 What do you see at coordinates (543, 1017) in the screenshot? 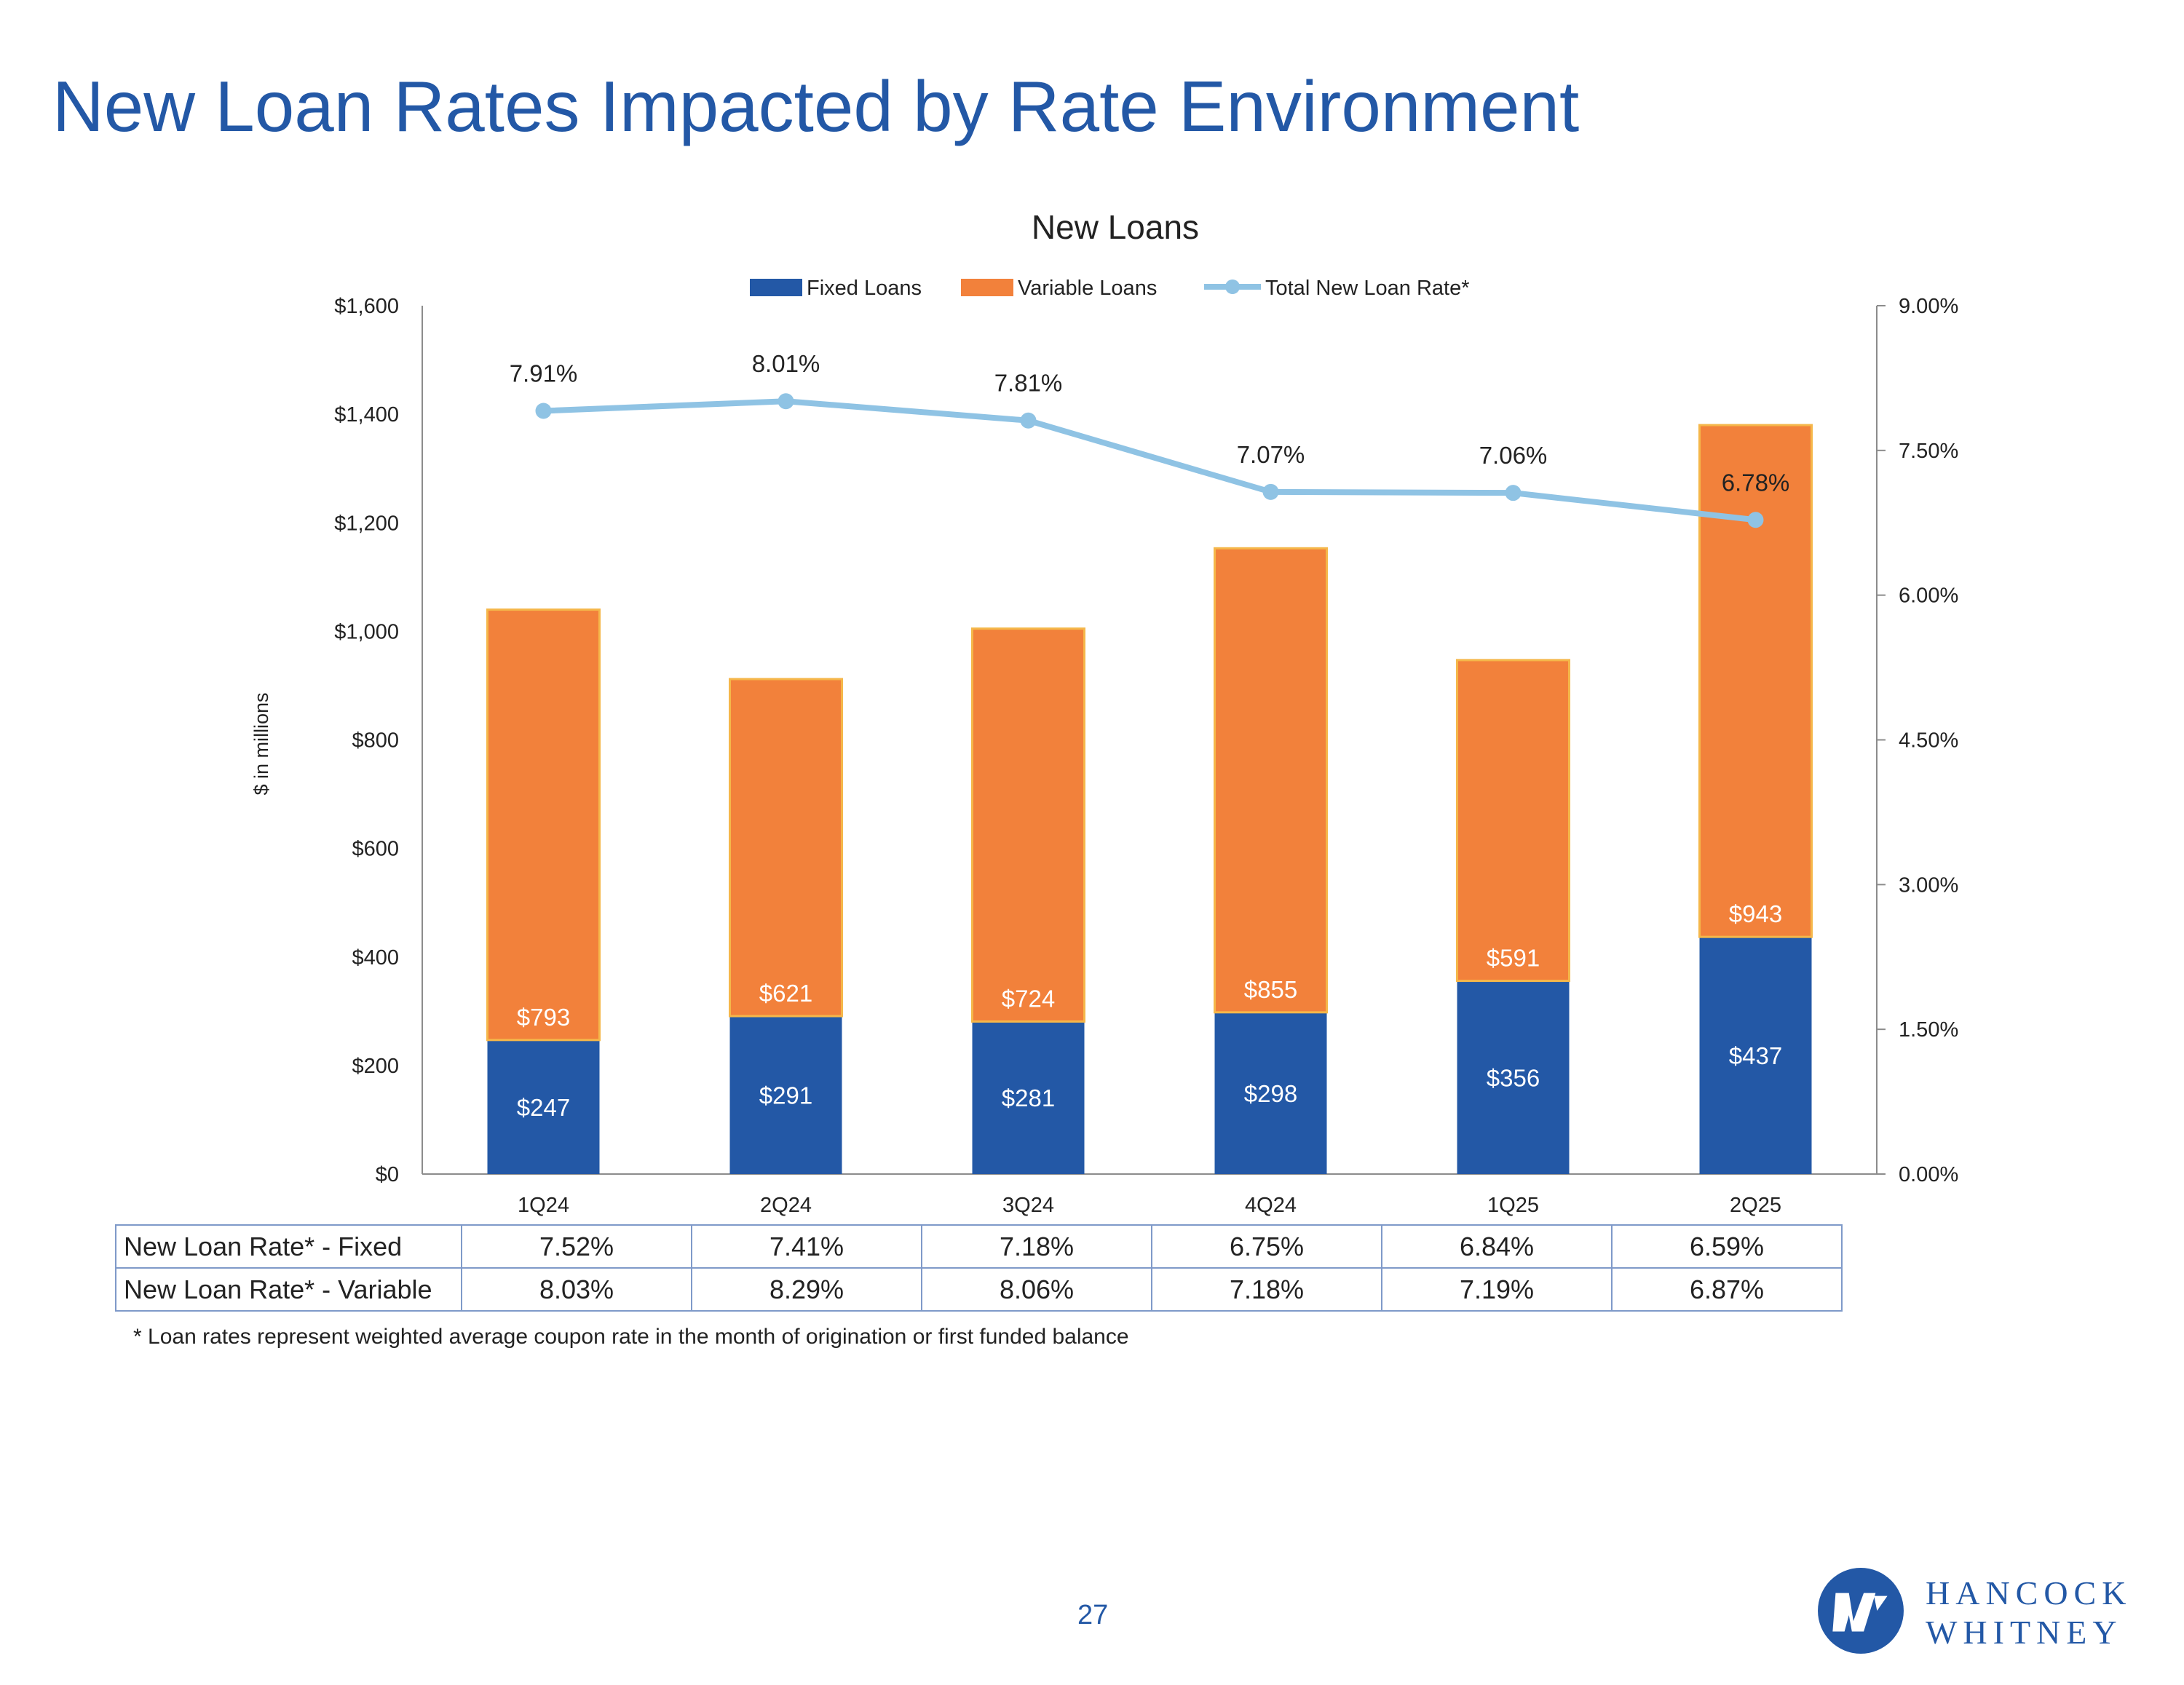
I see `bar-label-variable: $793` at bounding box center [543, 1017].